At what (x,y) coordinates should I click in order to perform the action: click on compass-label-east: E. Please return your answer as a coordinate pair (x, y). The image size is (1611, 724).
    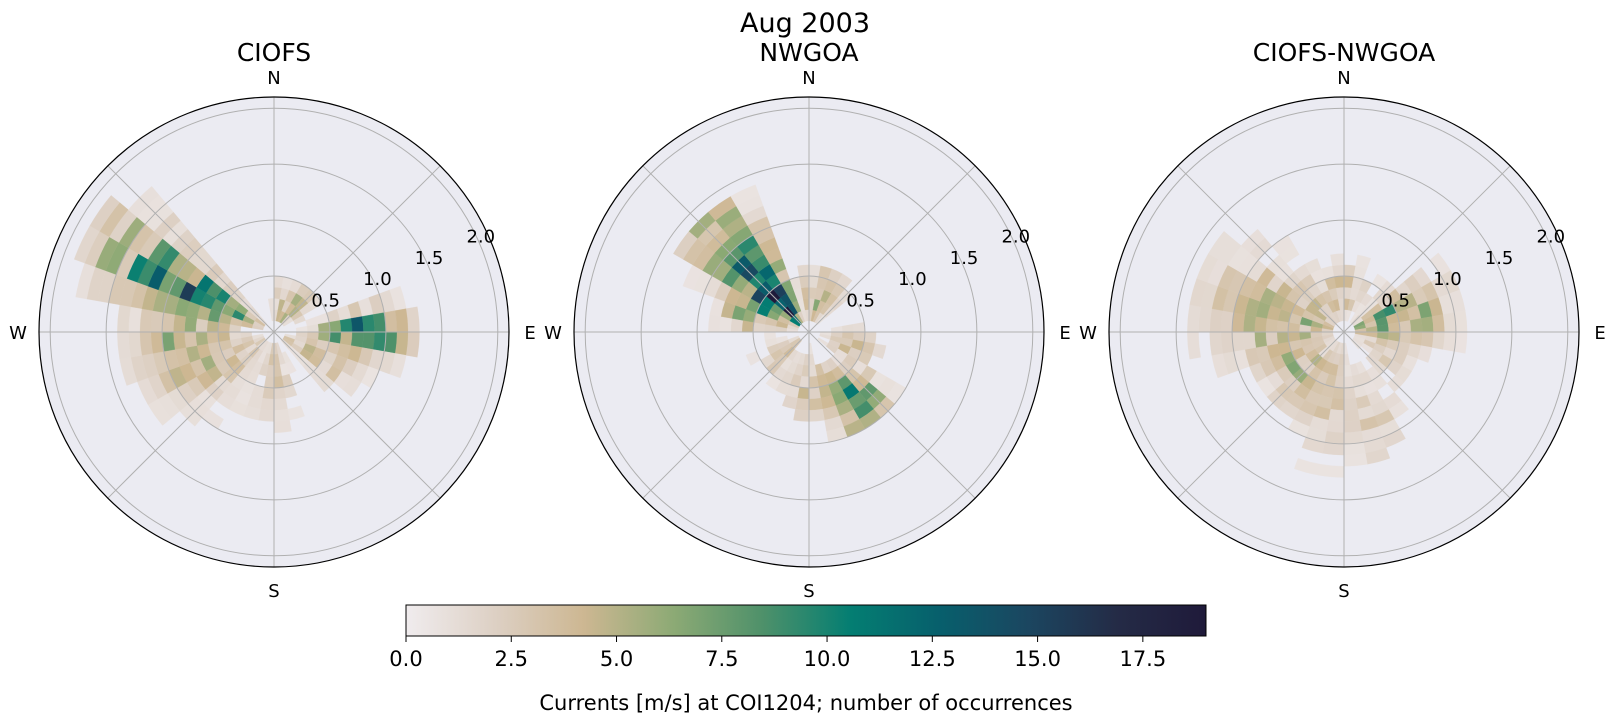
    Looking at the image, I should click on (1064, 333).